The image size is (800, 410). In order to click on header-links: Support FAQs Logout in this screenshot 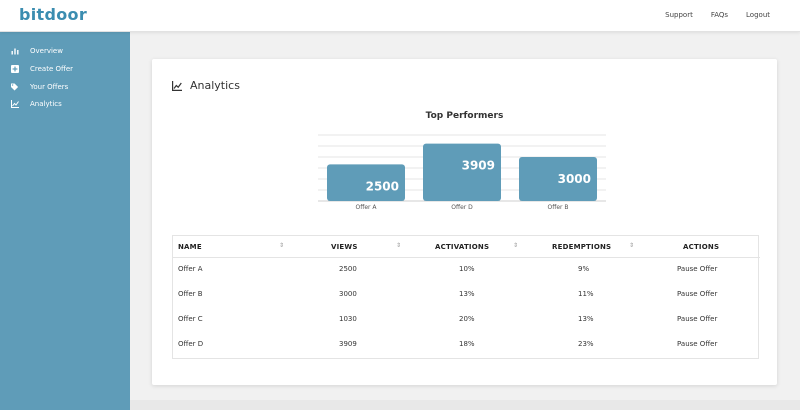, I will do `click(717, 15)`.